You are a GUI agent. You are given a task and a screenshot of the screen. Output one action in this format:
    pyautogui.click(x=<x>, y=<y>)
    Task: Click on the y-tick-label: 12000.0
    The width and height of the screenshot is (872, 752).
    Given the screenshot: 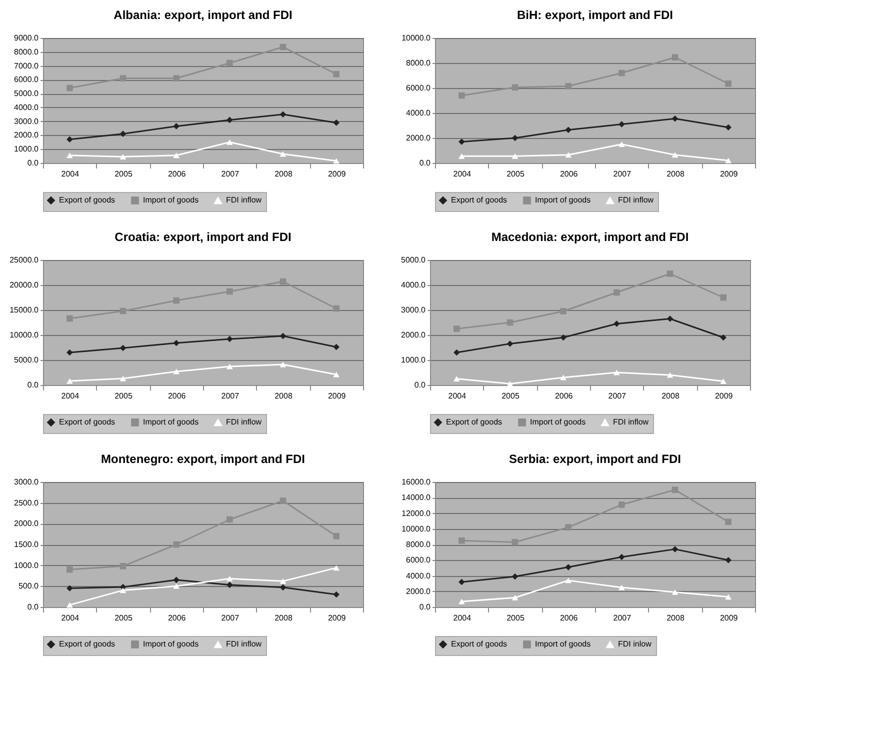 What is the action you would take?
    pyautogui.click(x=417, y=513)
    